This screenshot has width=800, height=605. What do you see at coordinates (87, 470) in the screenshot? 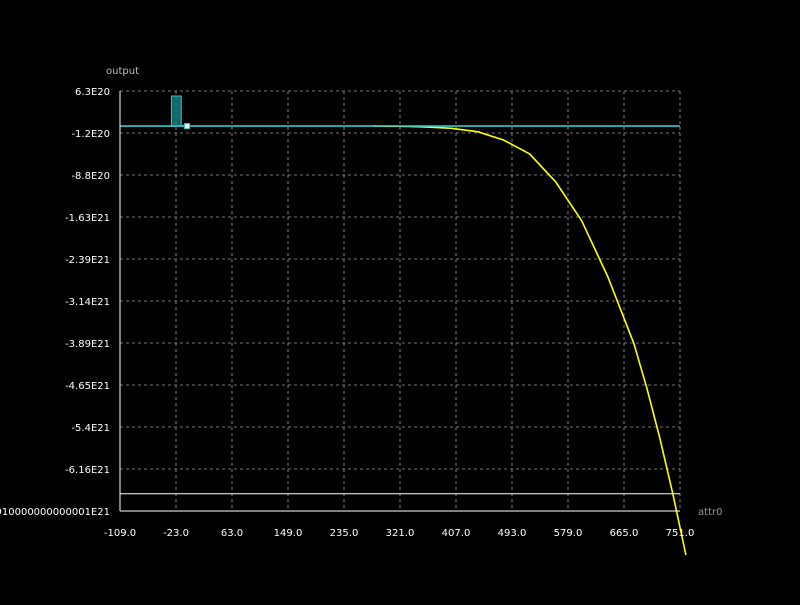
I see `y-tick-label: -6.16E21` at bounding box center [87, 470].